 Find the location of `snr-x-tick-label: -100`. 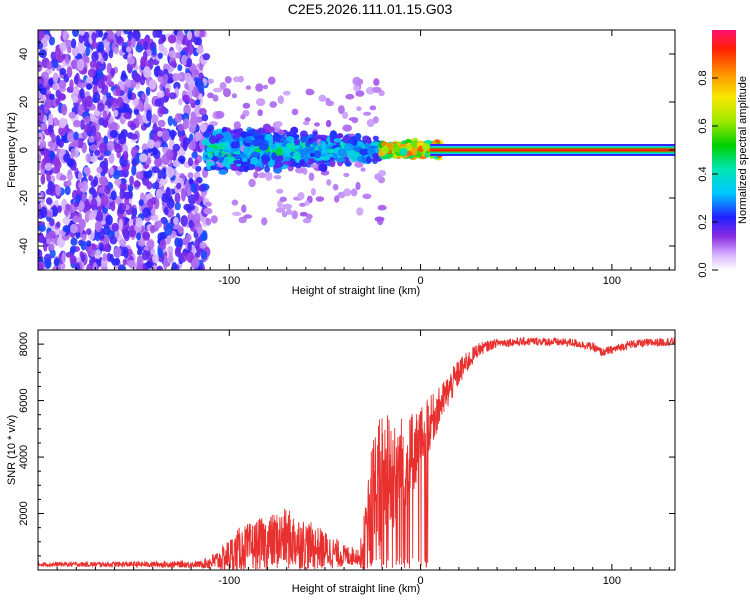

snr-x-tick-label: -100 is located at coordinates (229, 581).